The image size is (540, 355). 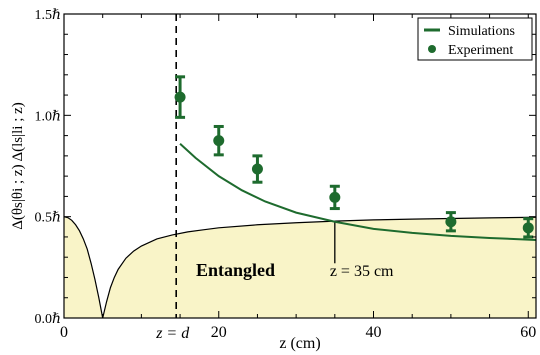 What do you see at coordinates (480, 50) in the screenshot?
I see `legend-label: Experiment` at bounding box center [480, 50].